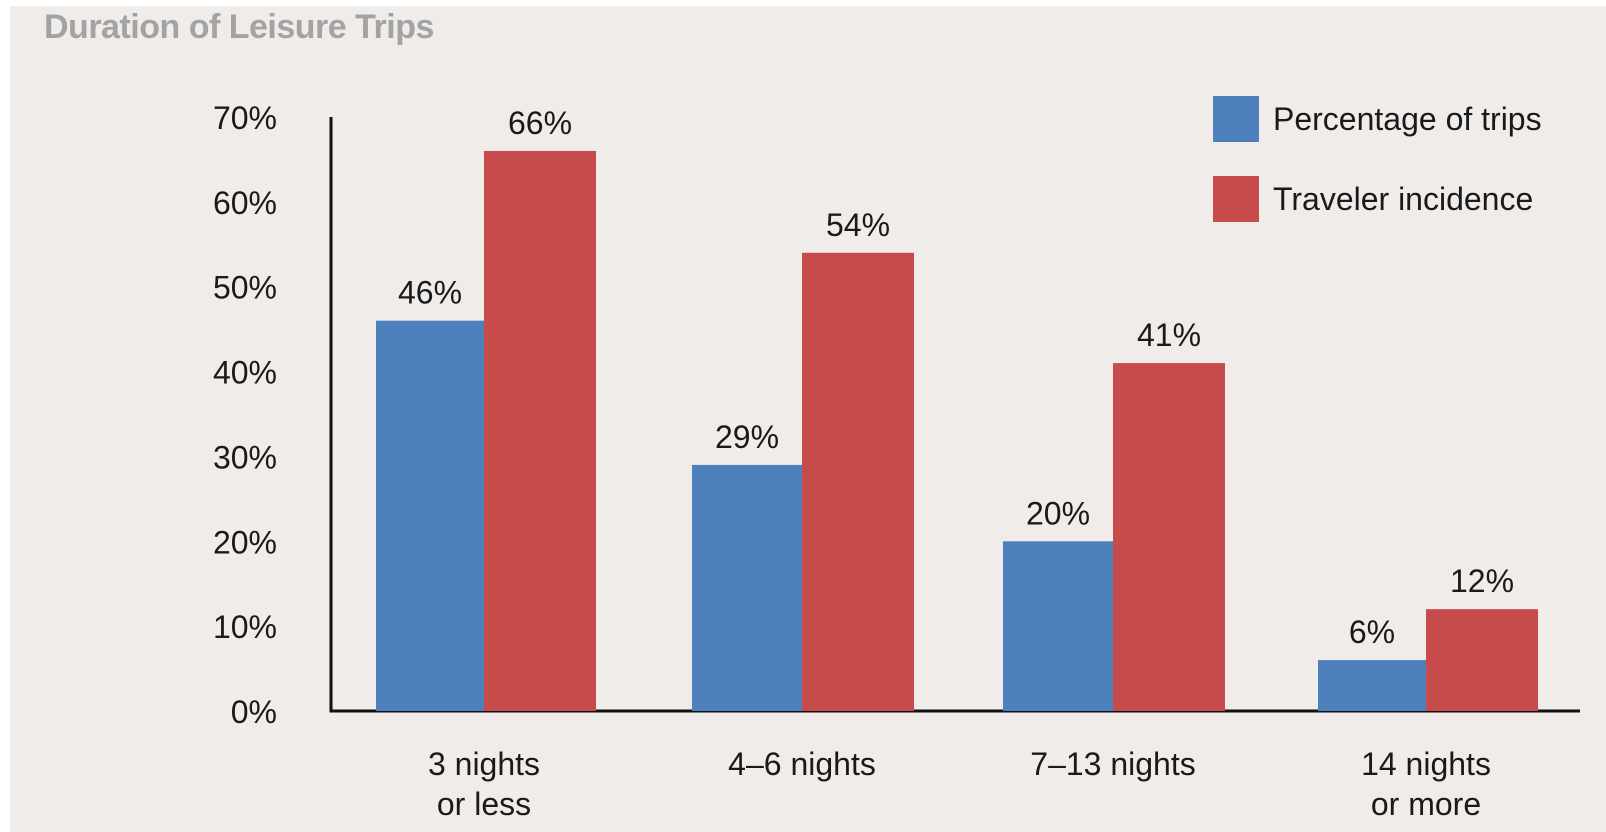 This screenshot has height=832, width=1606. What do you see at coordinates (254, 712) in the screenshot?
I see `y-tick-label: 0%` at bounding box center [254, 712].